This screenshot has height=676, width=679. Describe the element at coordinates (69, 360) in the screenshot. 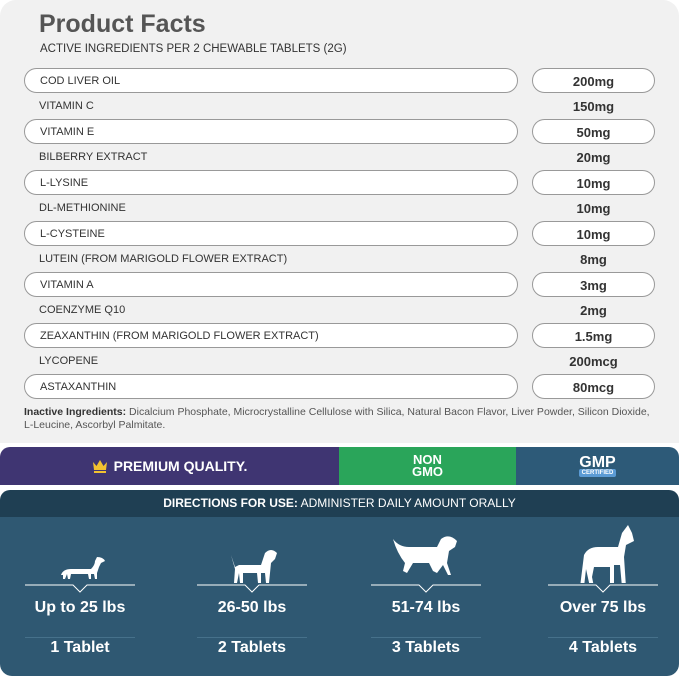

I see `ingredient-name: LYCOPENE` at that location.